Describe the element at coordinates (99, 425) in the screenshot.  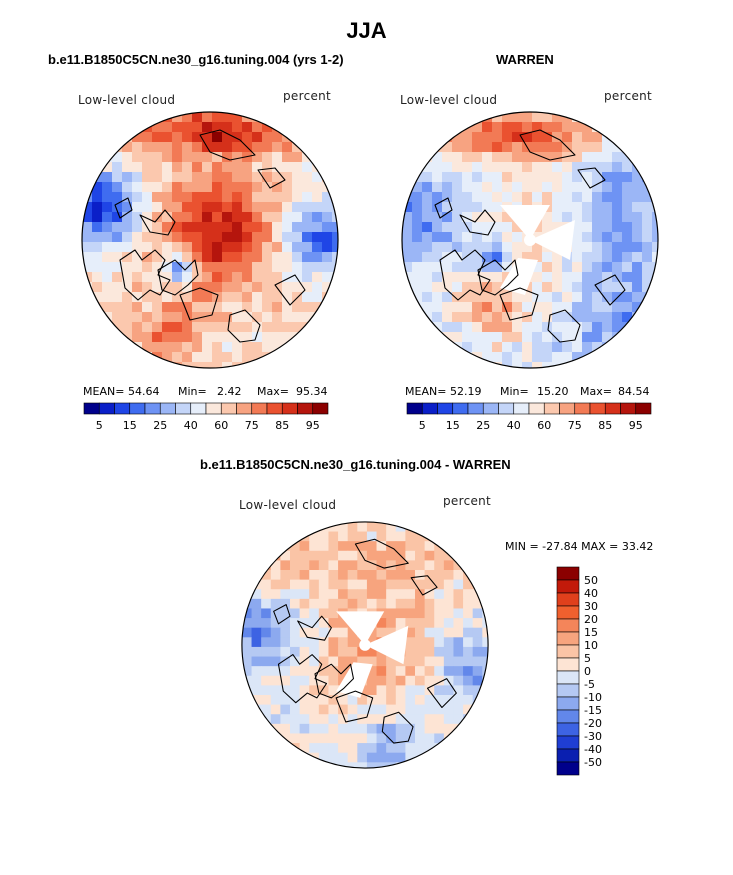
I see `colorbar-tick-label: 5` at that location.